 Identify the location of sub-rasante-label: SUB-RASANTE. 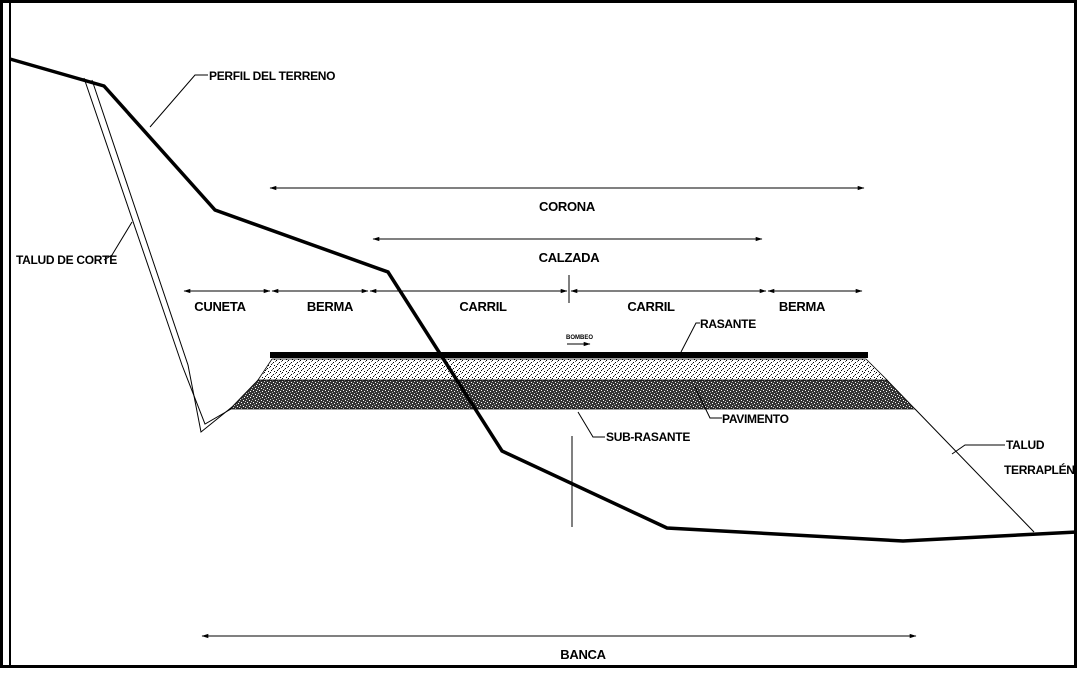
(648, 437).